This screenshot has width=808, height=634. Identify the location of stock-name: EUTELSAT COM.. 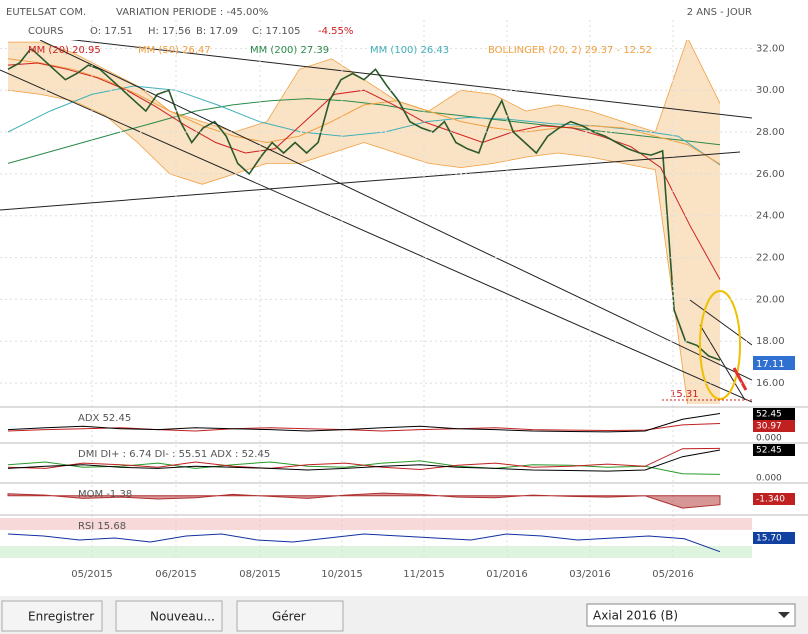
(46, 12).